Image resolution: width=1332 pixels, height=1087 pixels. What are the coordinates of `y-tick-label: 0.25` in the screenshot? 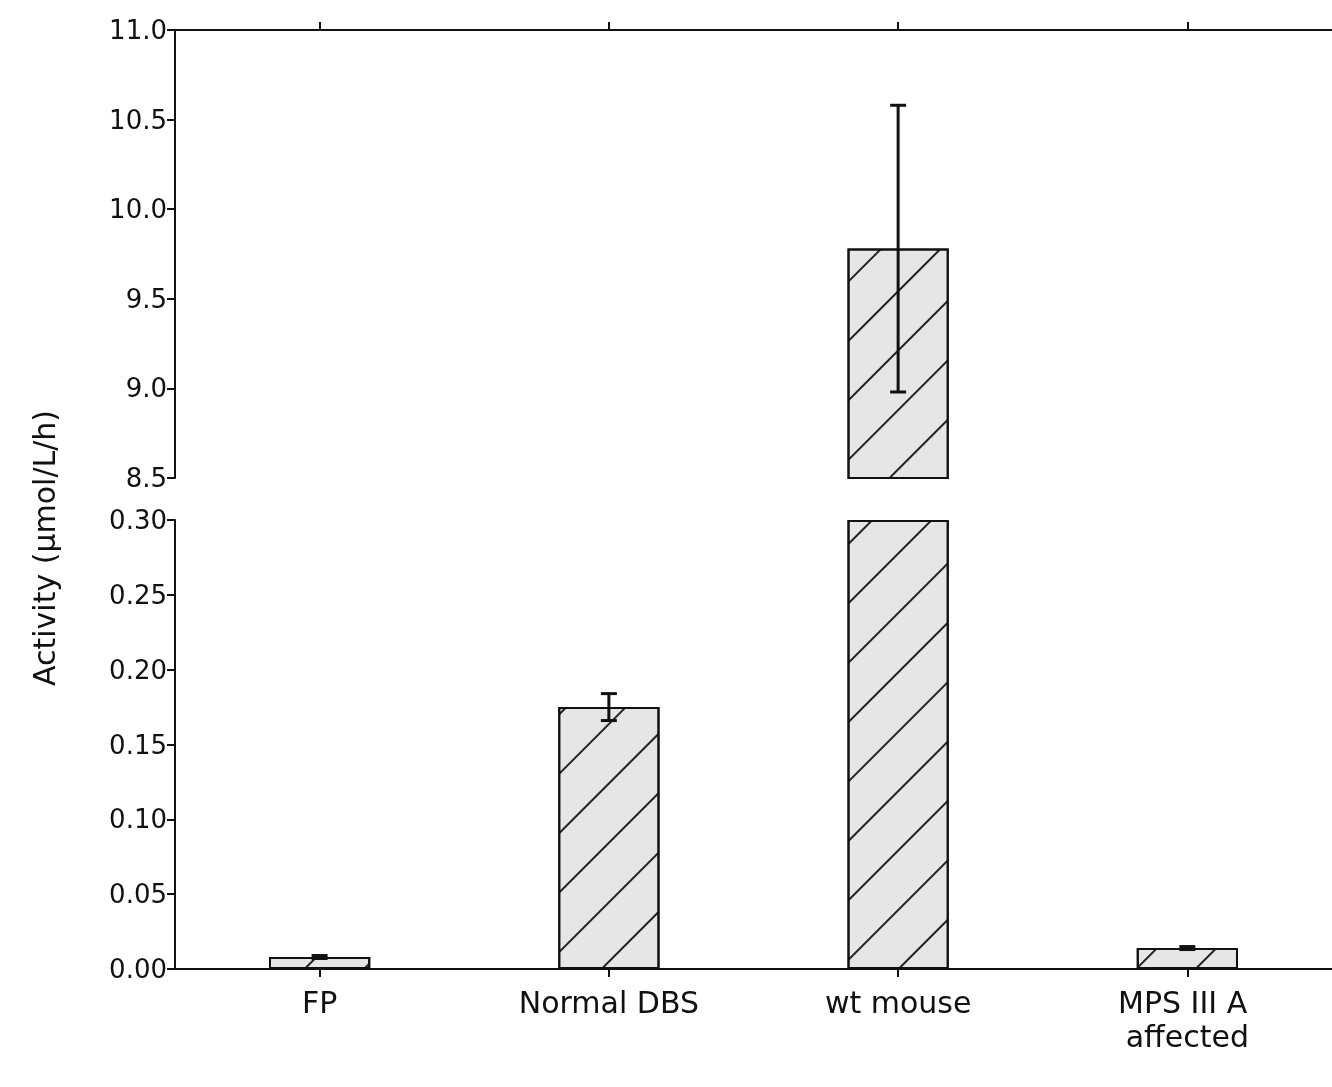 It's located at (138, 594).